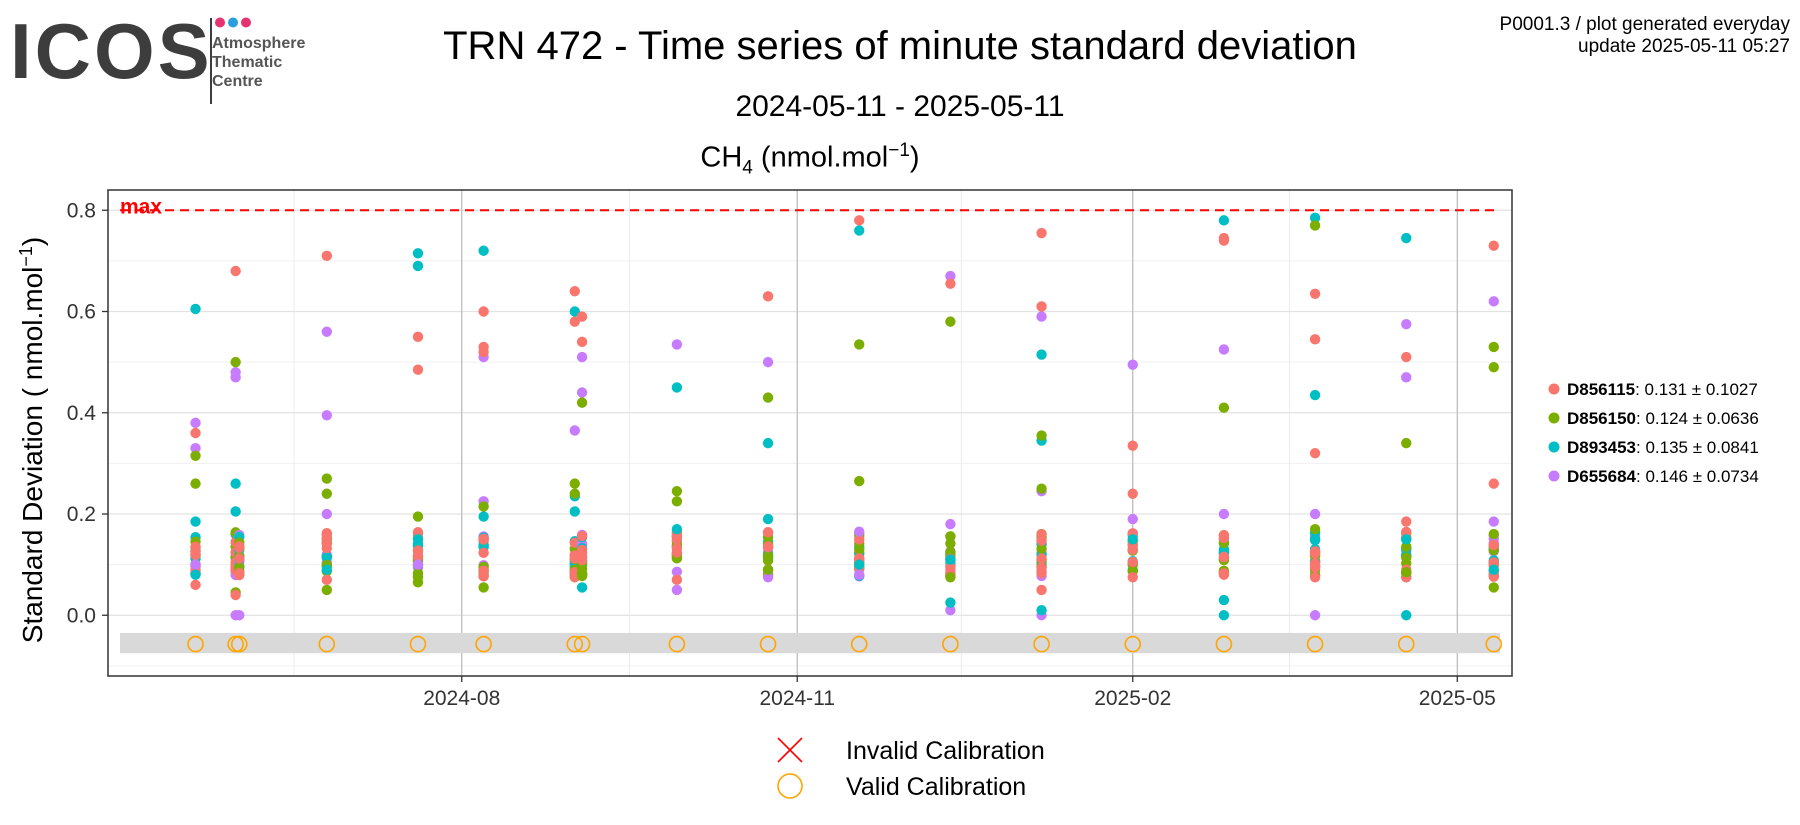 This screenshot has height=825, width=1800. What do you see at coordinates (1601, 447) in the screenshot?
I see `legend-series-name: D893453` at bounding box center [1601, 447].